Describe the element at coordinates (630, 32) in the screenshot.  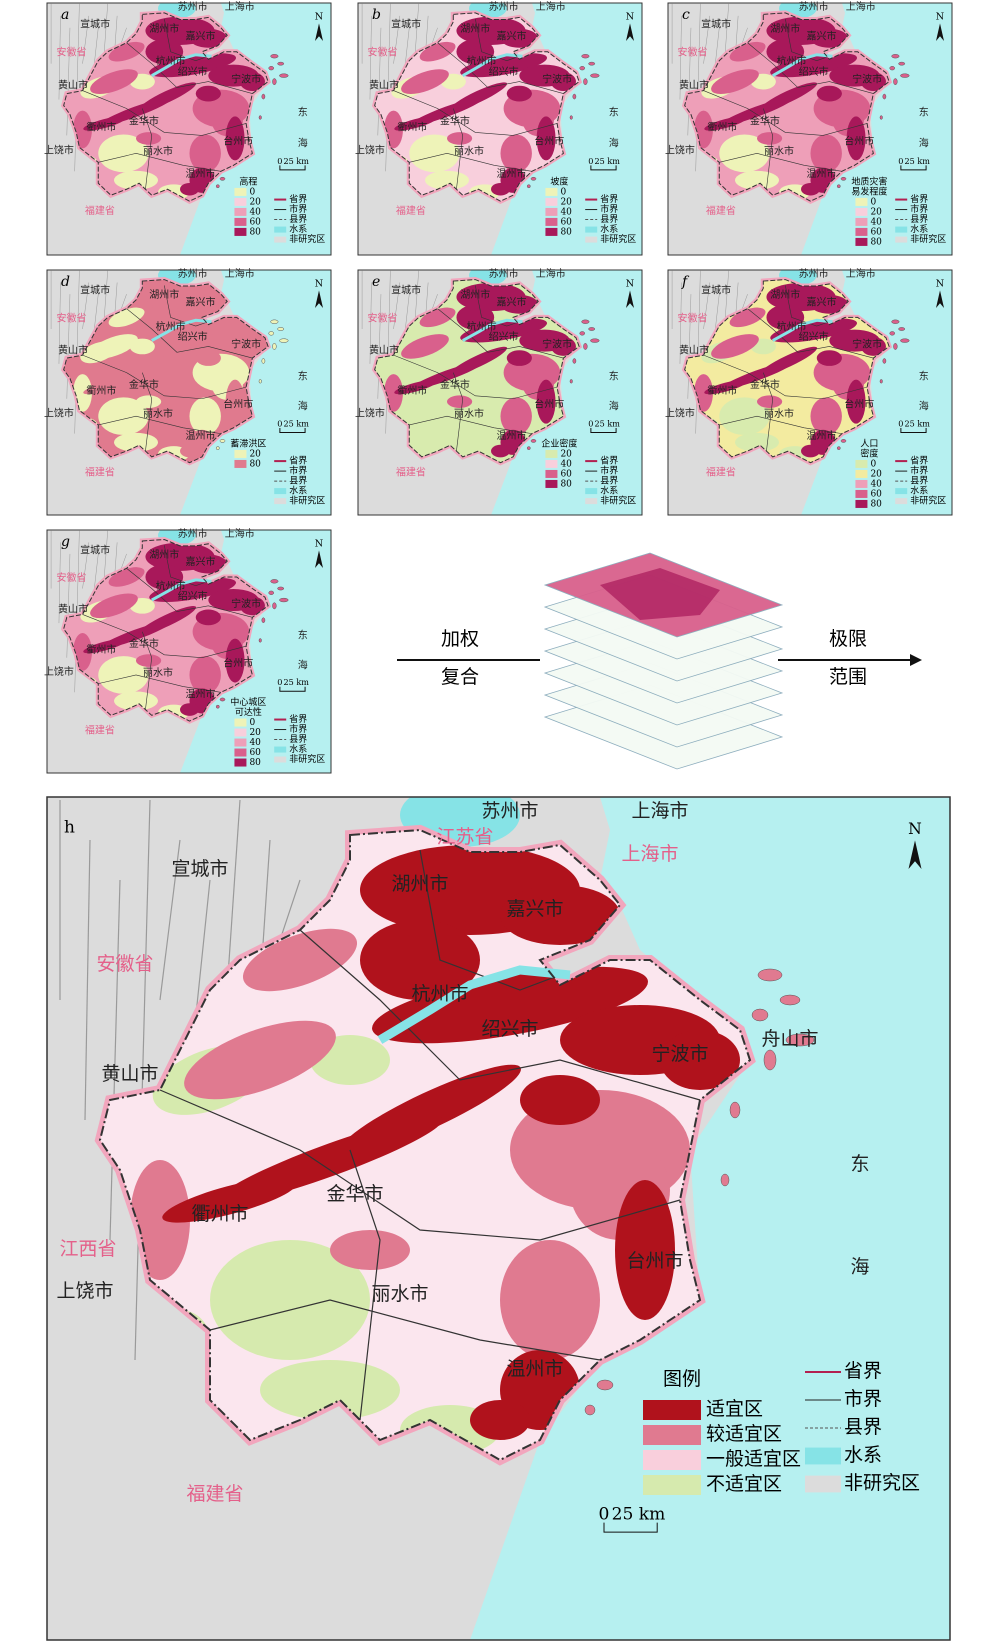
I see `north-arrow` at that location.